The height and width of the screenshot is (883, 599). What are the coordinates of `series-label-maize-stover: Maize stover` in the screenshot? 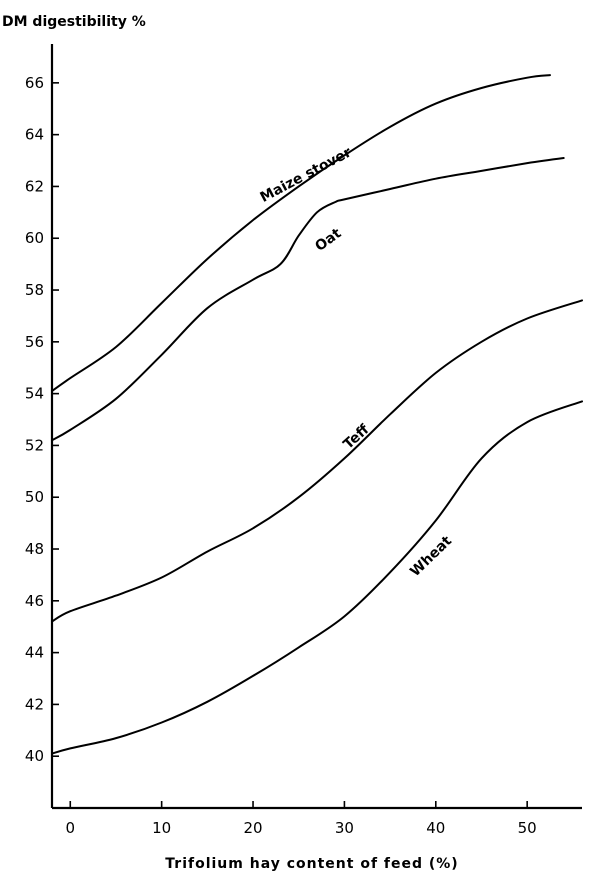 It's located at (306, 175).